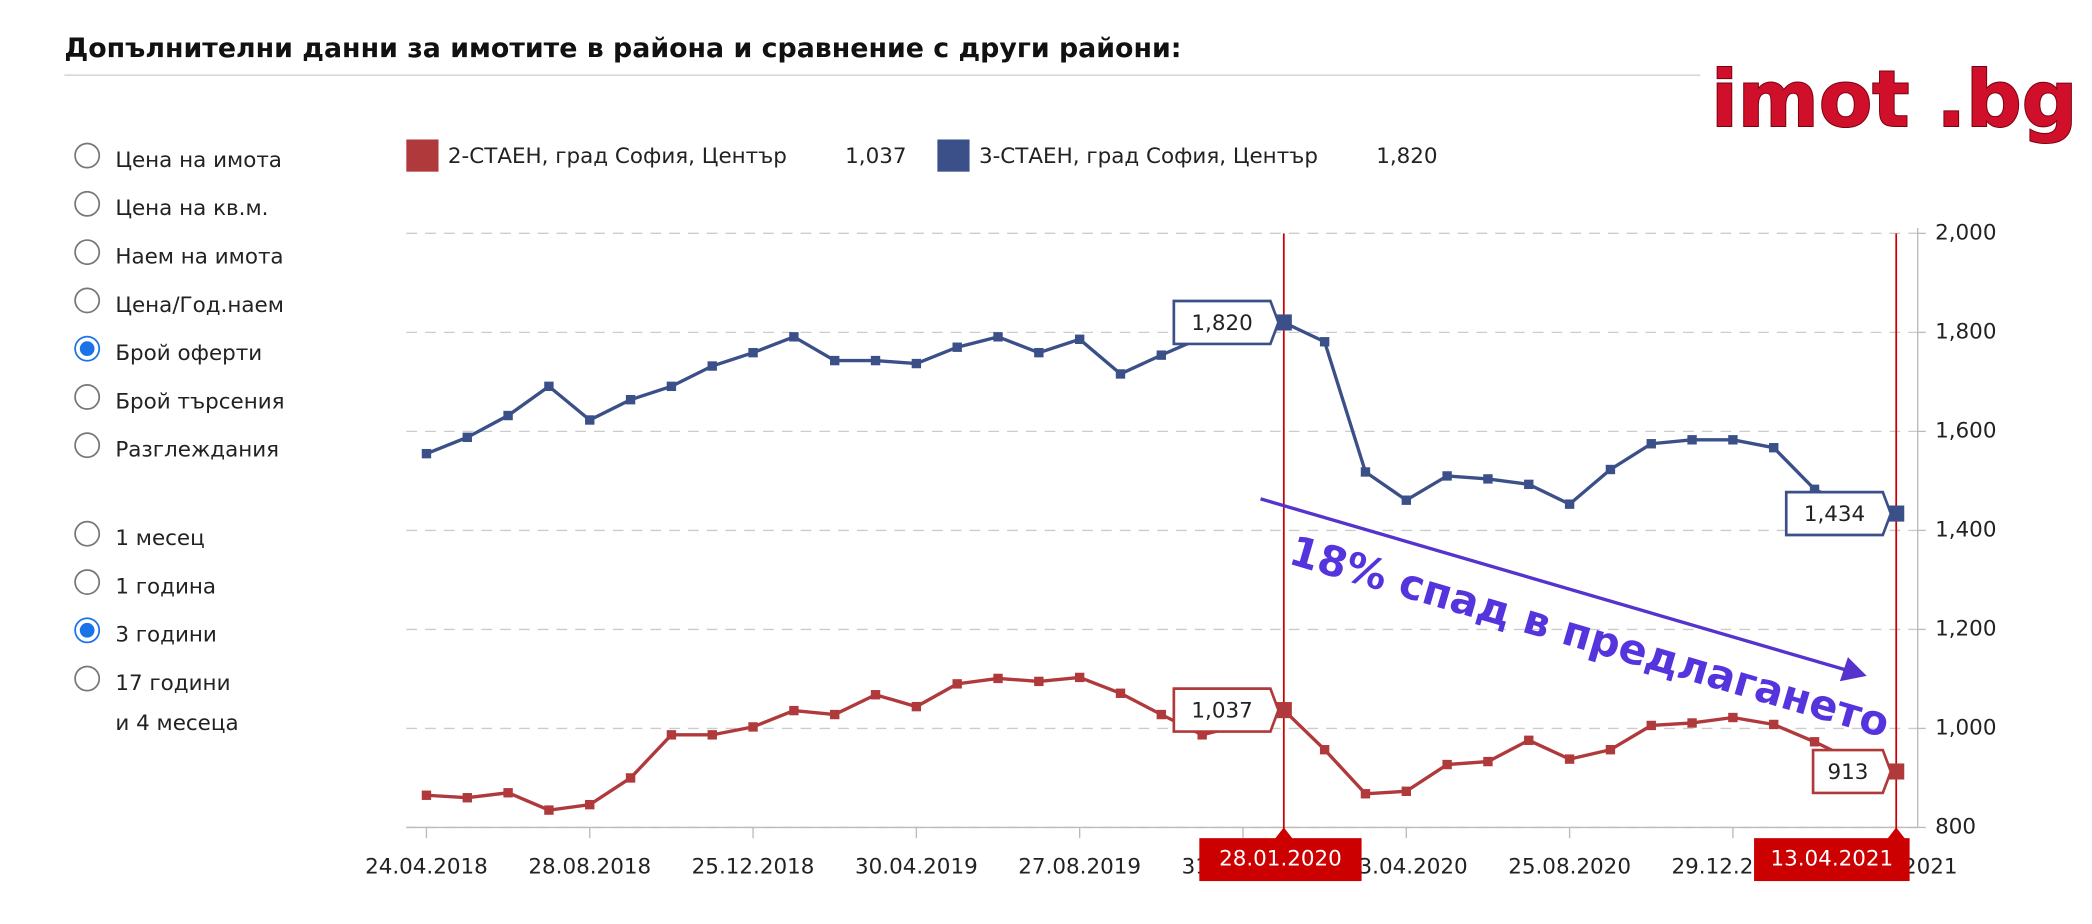 Image resolution: width=2092 pixels, height=924 pixels. What do you see at coordinates (159, 538) in the screenshot?
I see `radio-label: 1 месец` at bounding box center [159, 538].